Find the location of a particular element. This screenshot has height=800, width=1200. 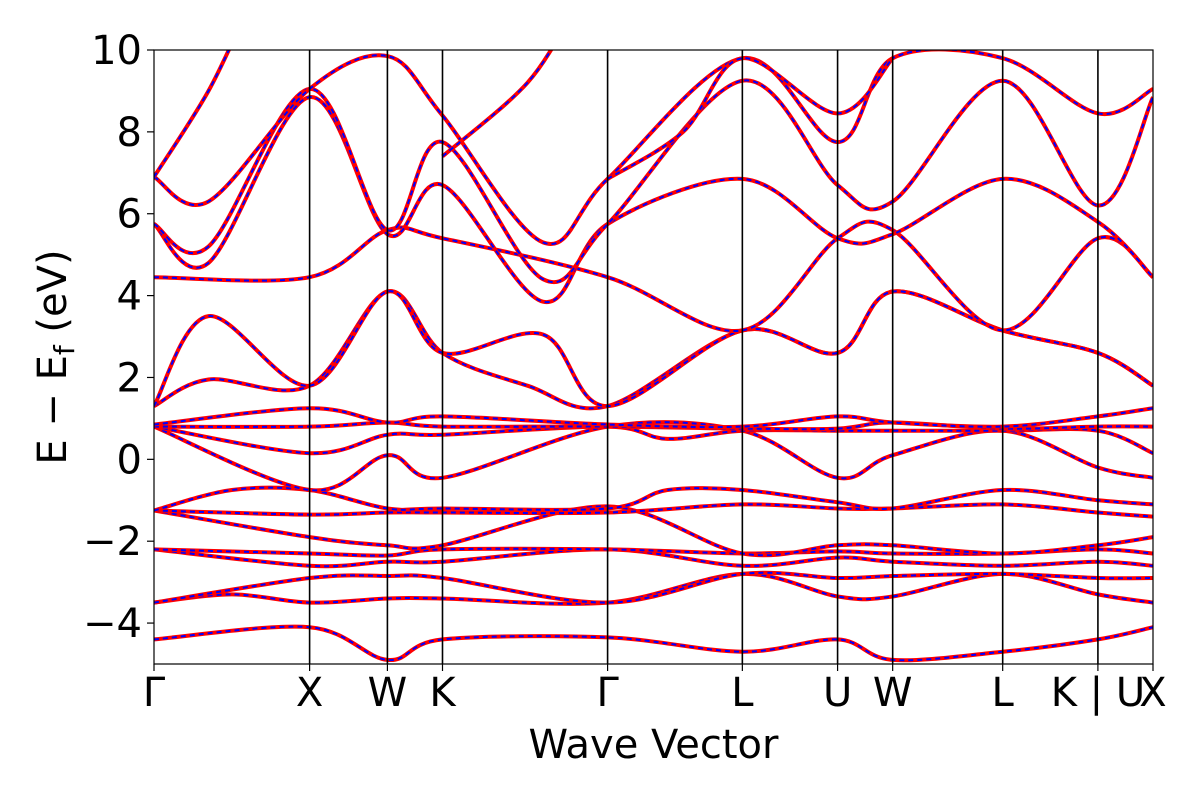

band-5-overlay is located at coordinates (653, 552).